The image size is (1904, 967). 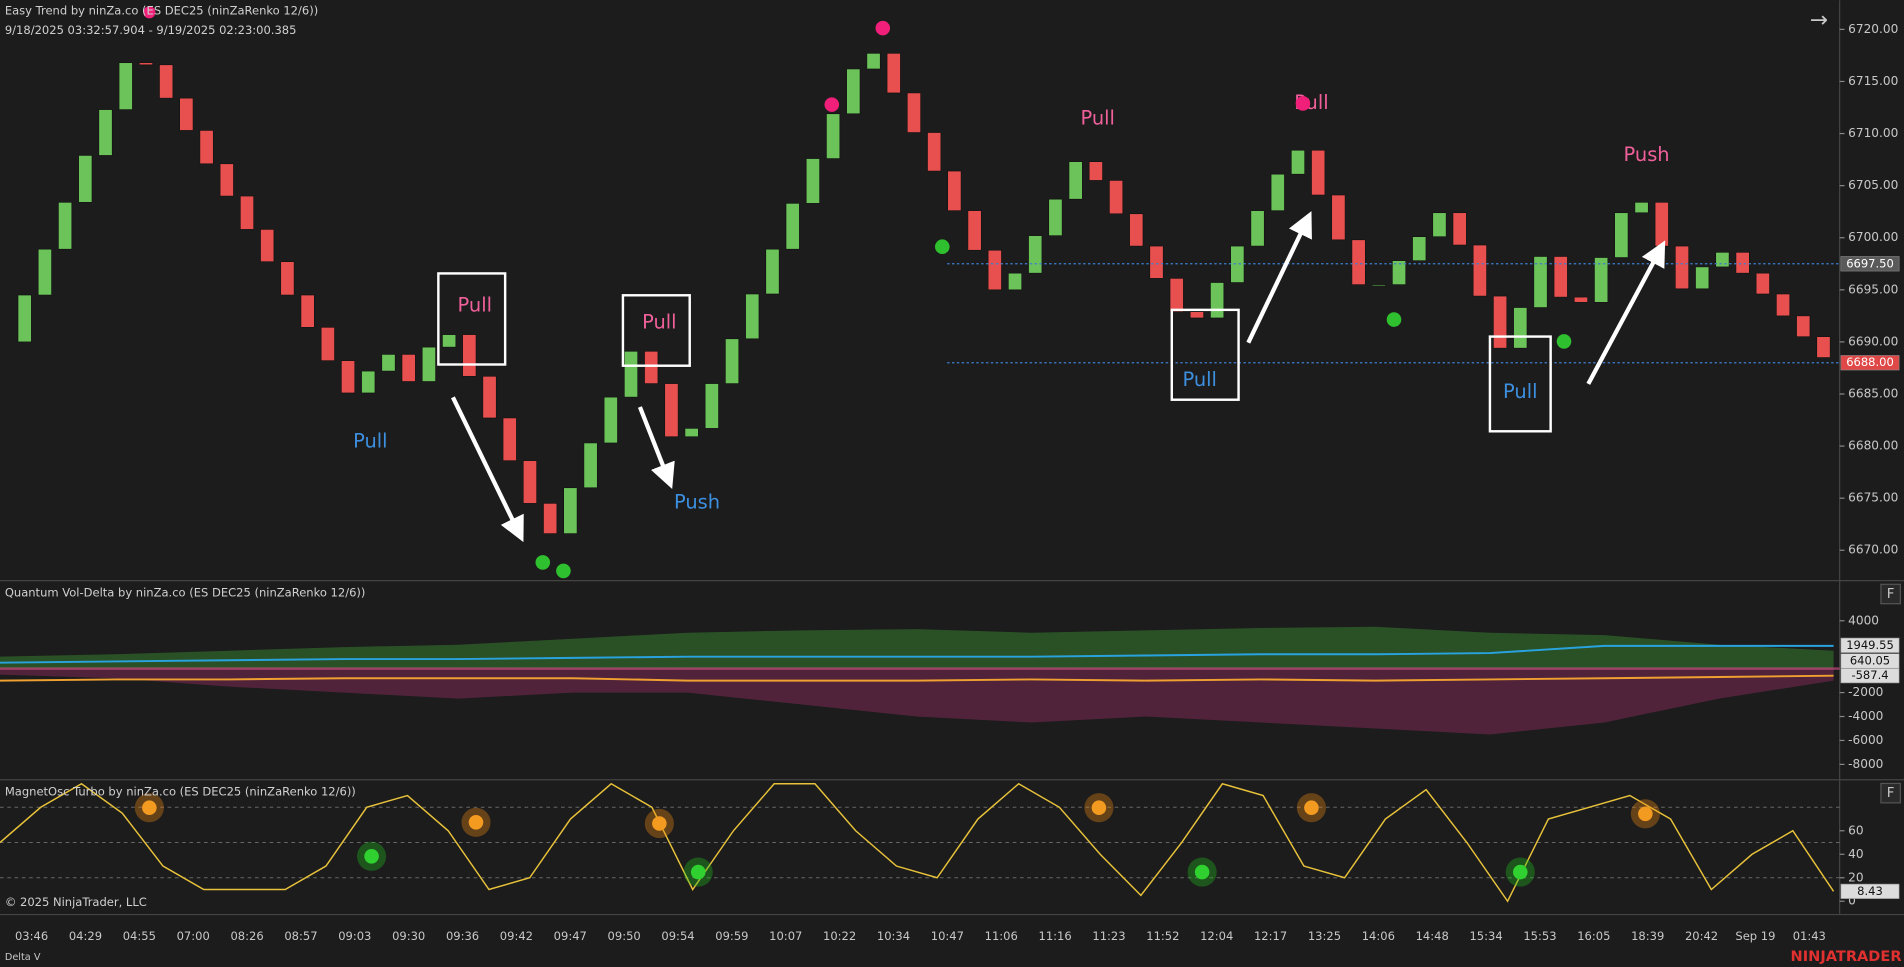 I want to click on x-tick-label: 01:43, so click(x=1809, y=936).